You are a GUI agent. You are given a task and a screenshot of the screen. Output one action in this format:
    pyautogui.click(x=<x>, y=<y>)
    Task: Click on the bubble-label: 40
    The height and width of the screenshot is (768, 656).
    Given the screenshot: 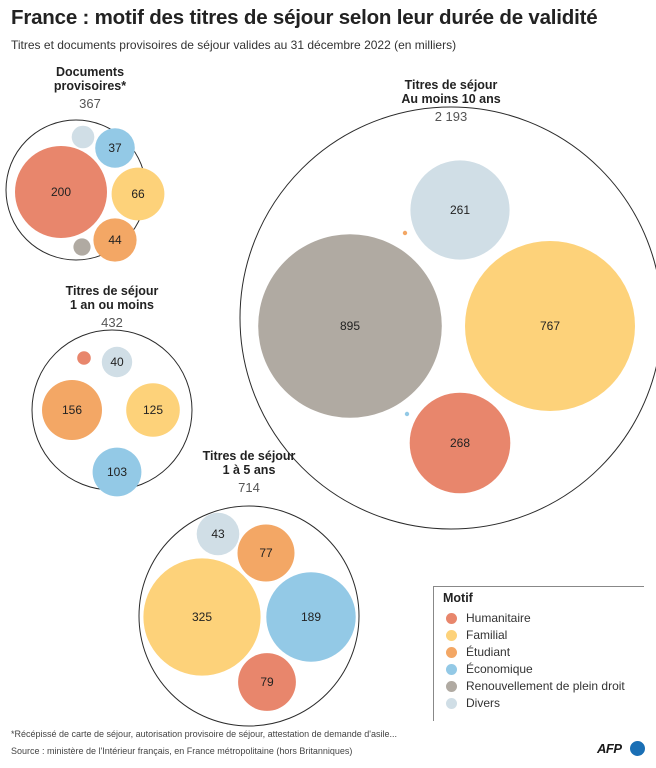 What is the action you would take?
    pyautogui.click(x=117, y=362)
    